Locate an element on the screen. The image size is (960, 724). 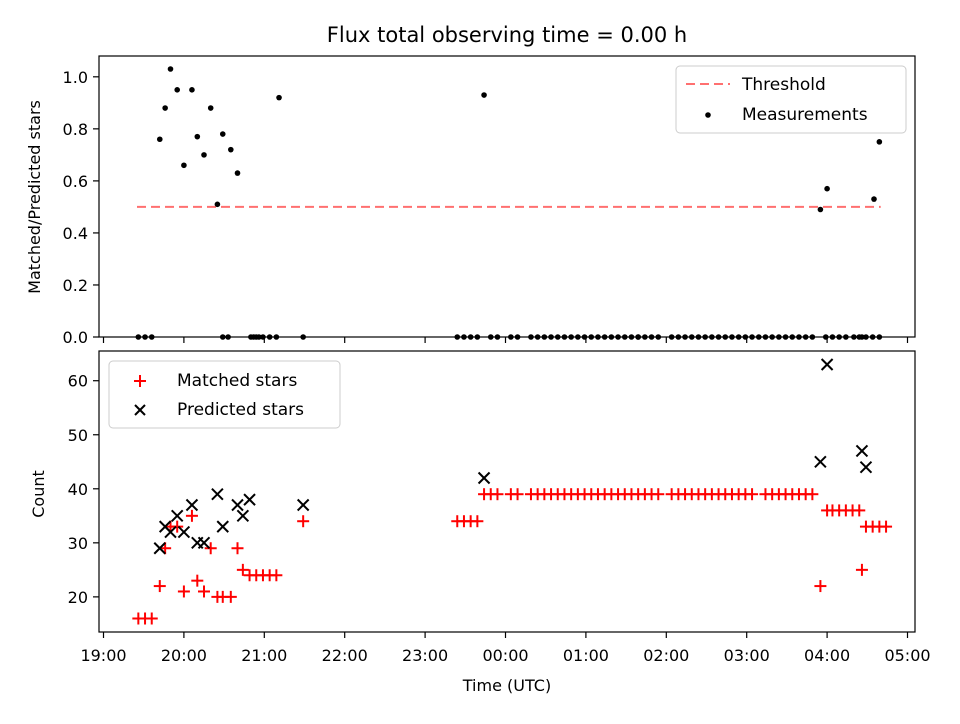
legend-predicted-label: Predicted stars is located at coordinates (240, 410).